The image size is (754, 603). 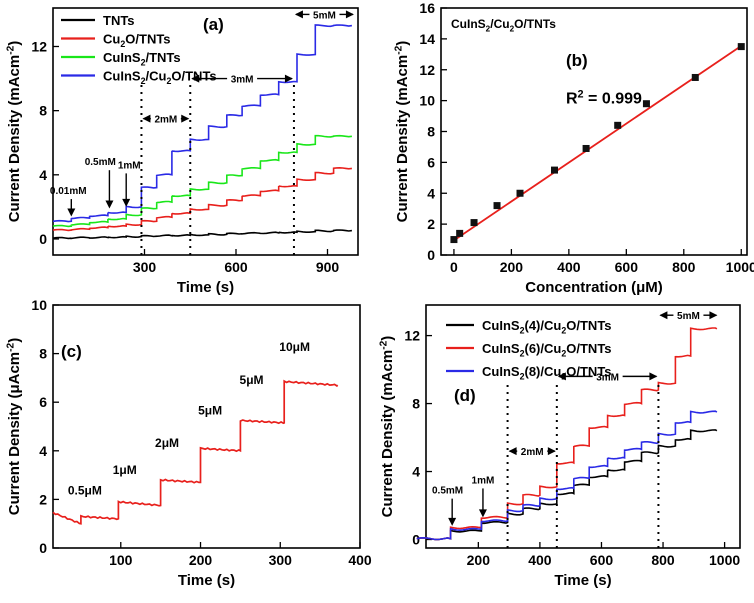 What do you see at coordinates (547, 373) in the screenshot?
I see `legend-label: CuInS2​(8)/Cu2​O/TNTs` at bounding box center [547, 373].